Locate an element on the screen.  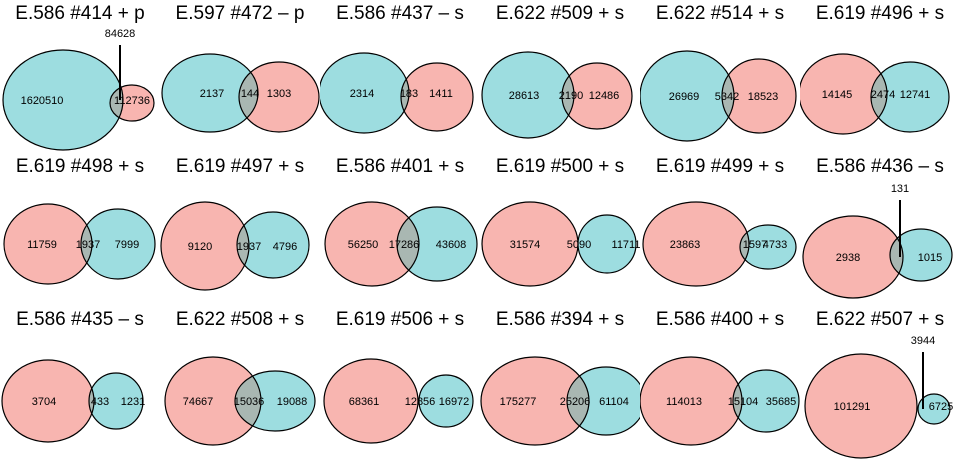
venn-diagram: 74667 19088 15036 is located at coordinates (240, 401).